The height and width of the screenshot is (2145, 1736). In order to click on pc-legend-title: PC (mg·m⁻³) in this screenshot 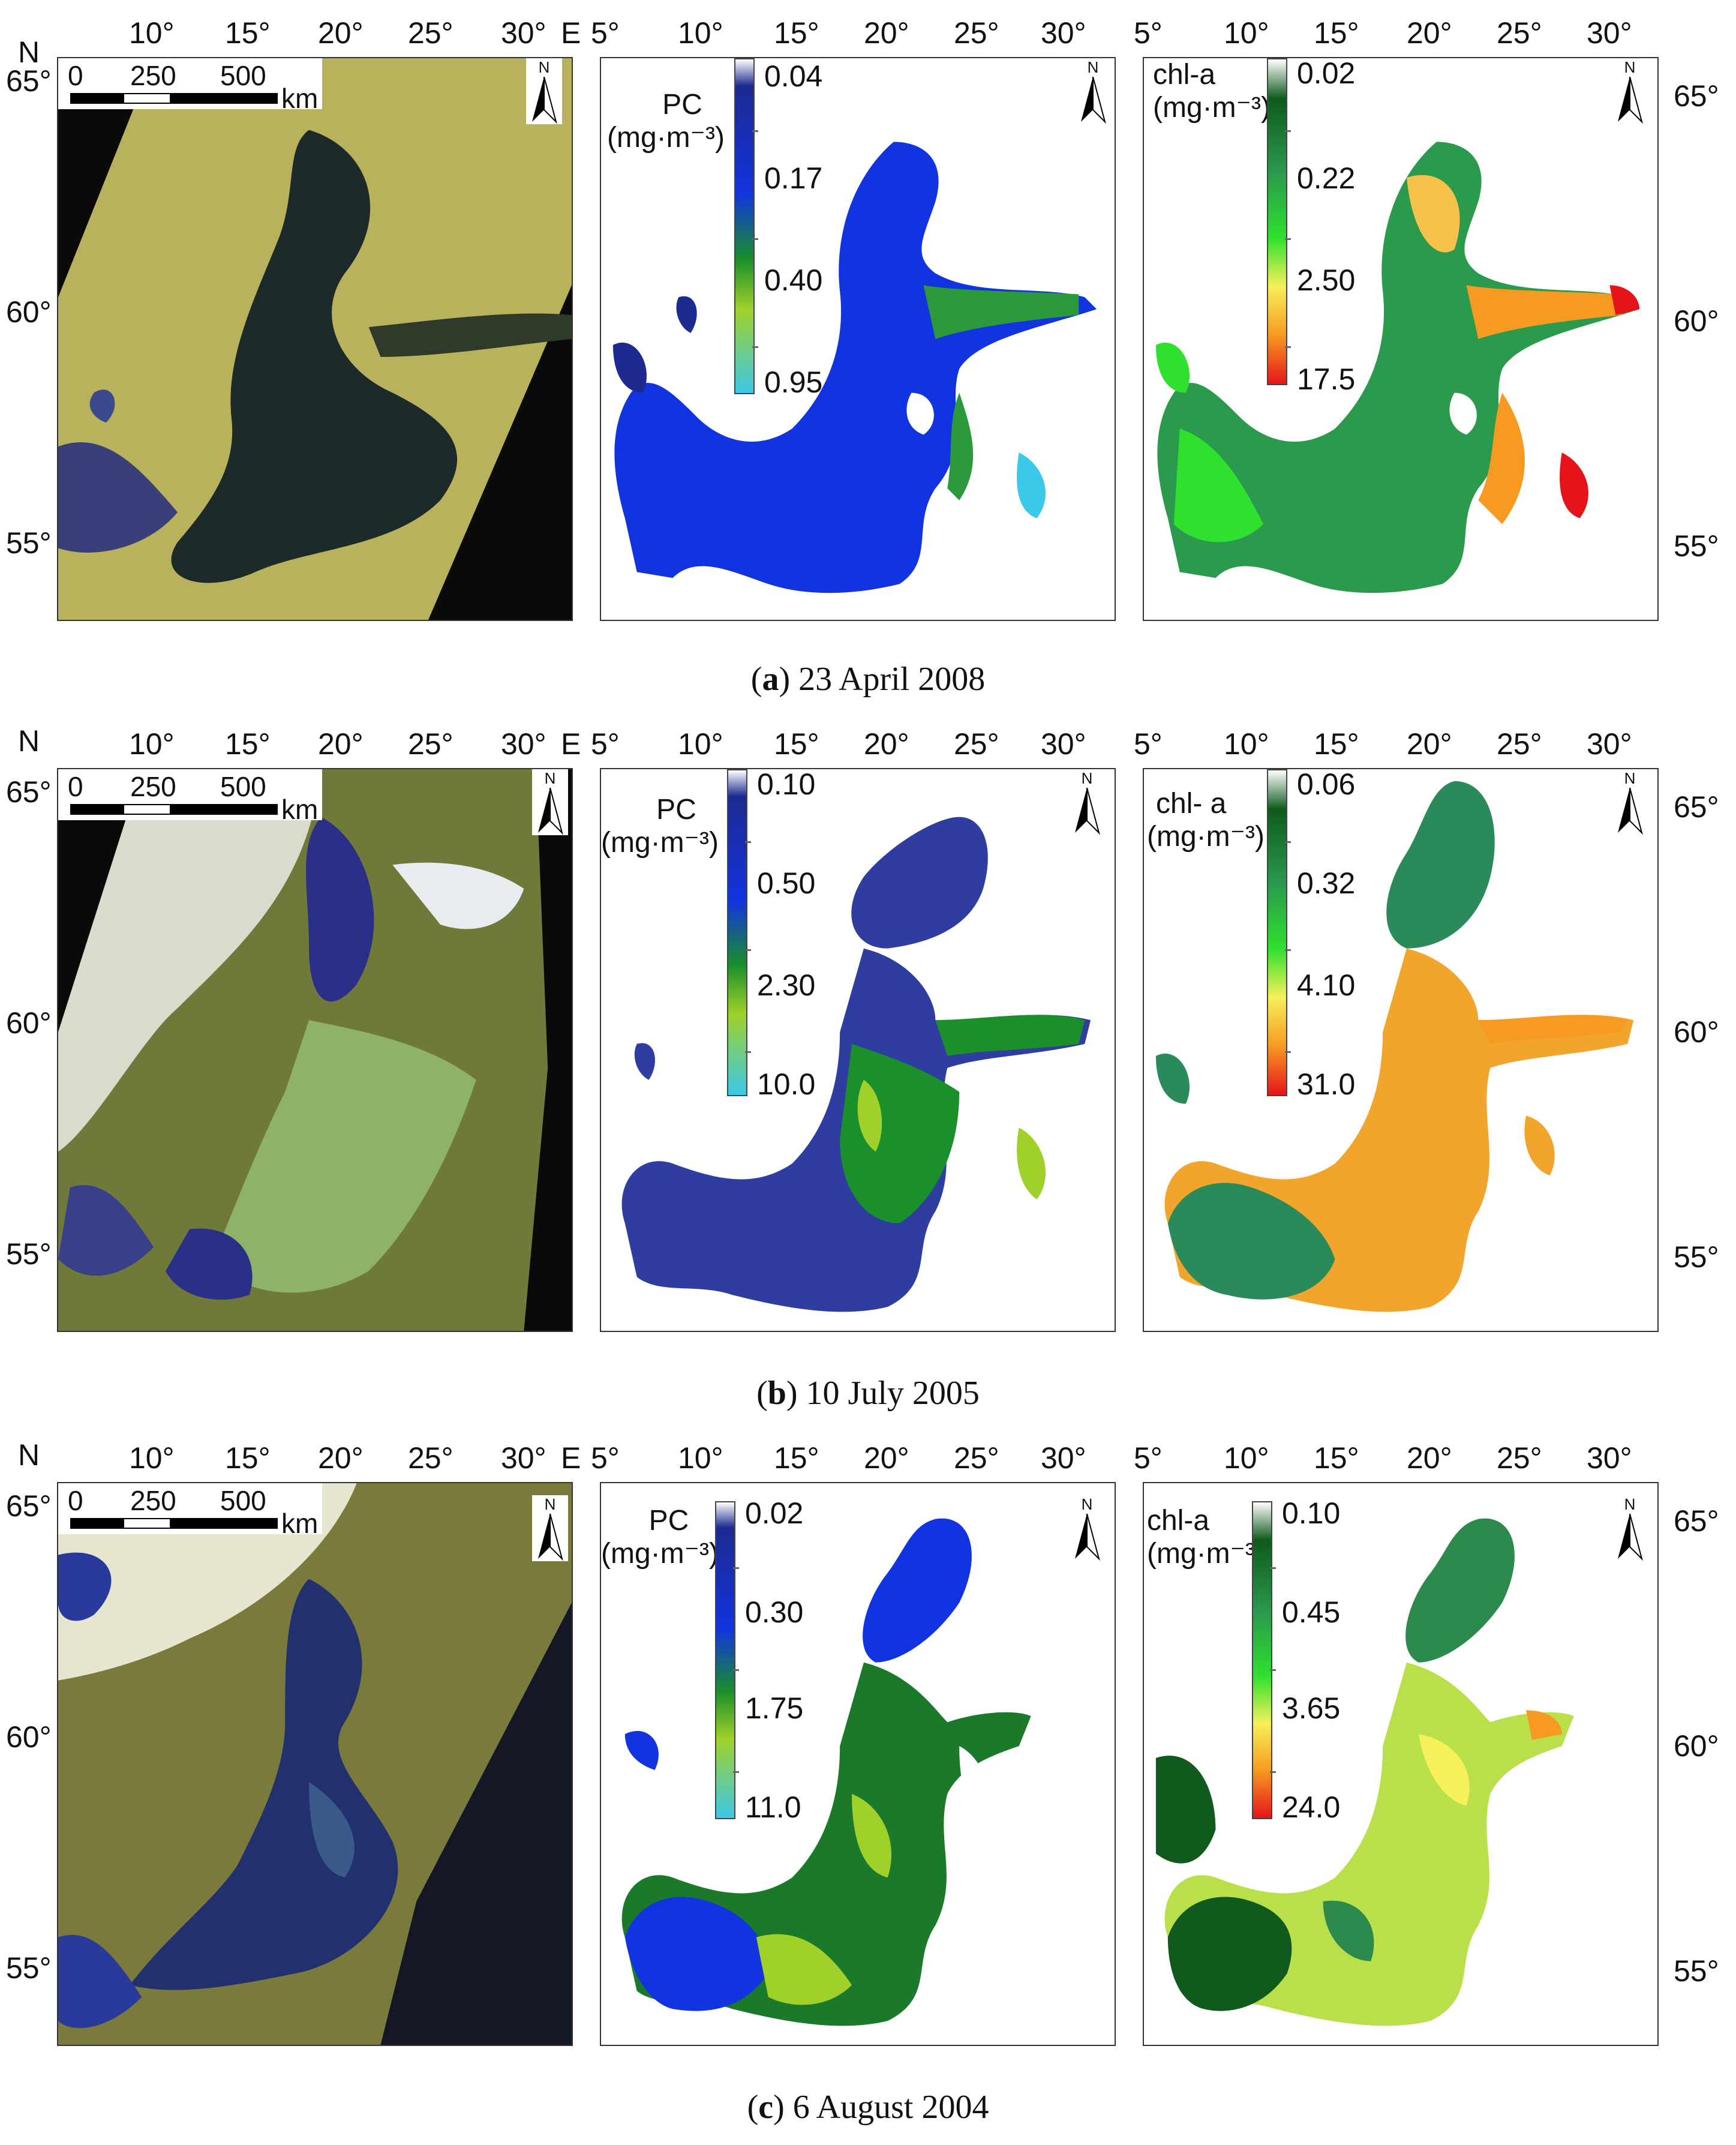, I will do `click(660, 1537)`.